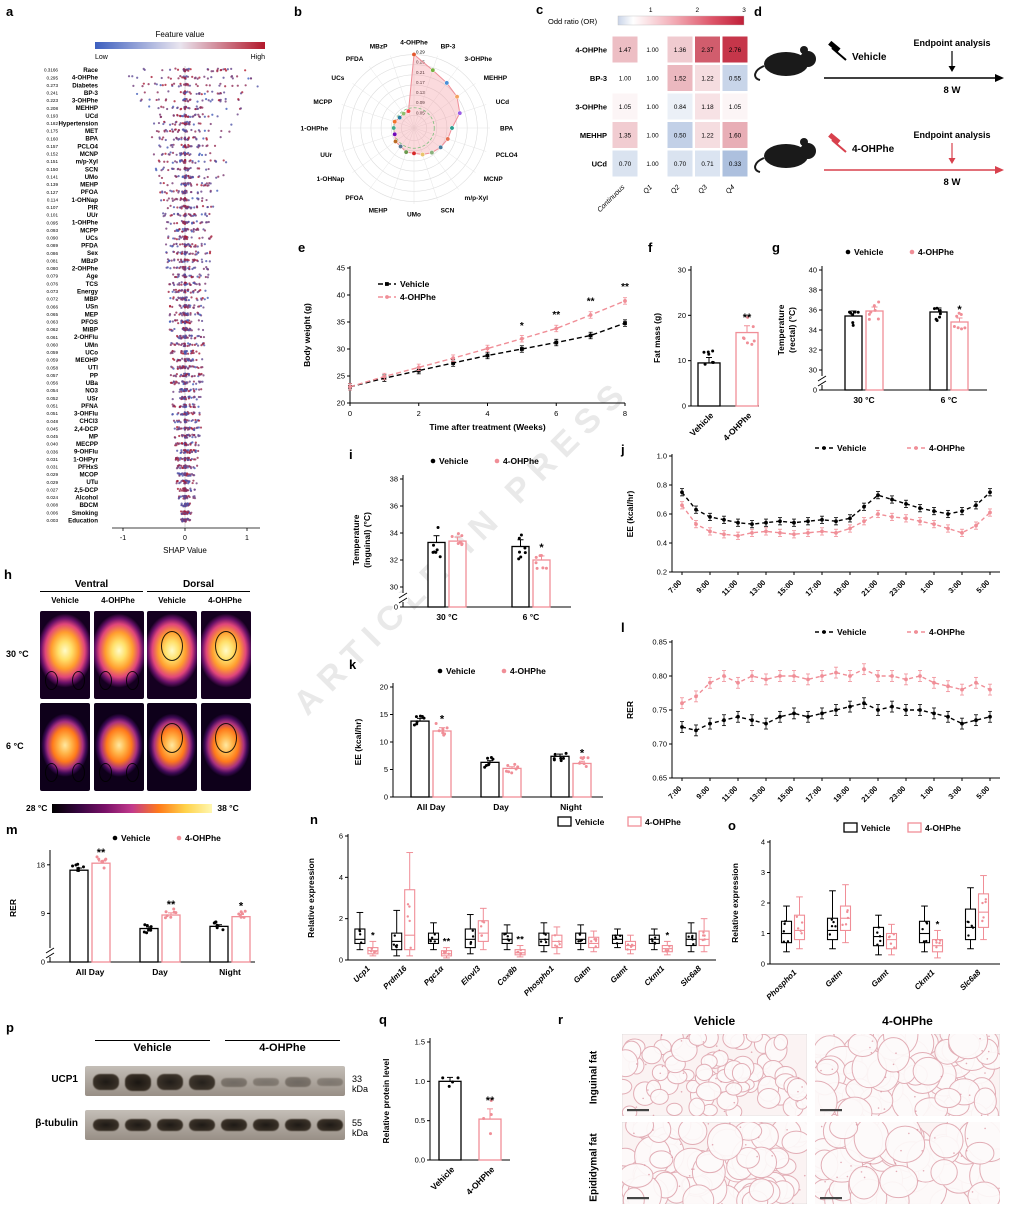 The image size is (1014, 1210). Describe the element at coordinates (86, 452) in the screenshot. I see `svg-text: 9-OHFlu` at that location.